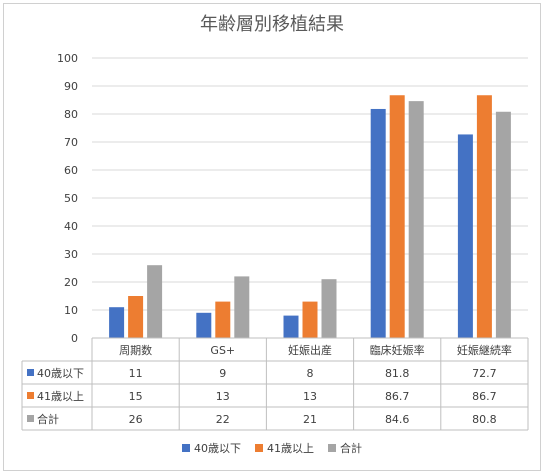 The width and height of the screenshot is (544, 474). I want to click on legend-label-1: 41歳以上, so click(290, 448).